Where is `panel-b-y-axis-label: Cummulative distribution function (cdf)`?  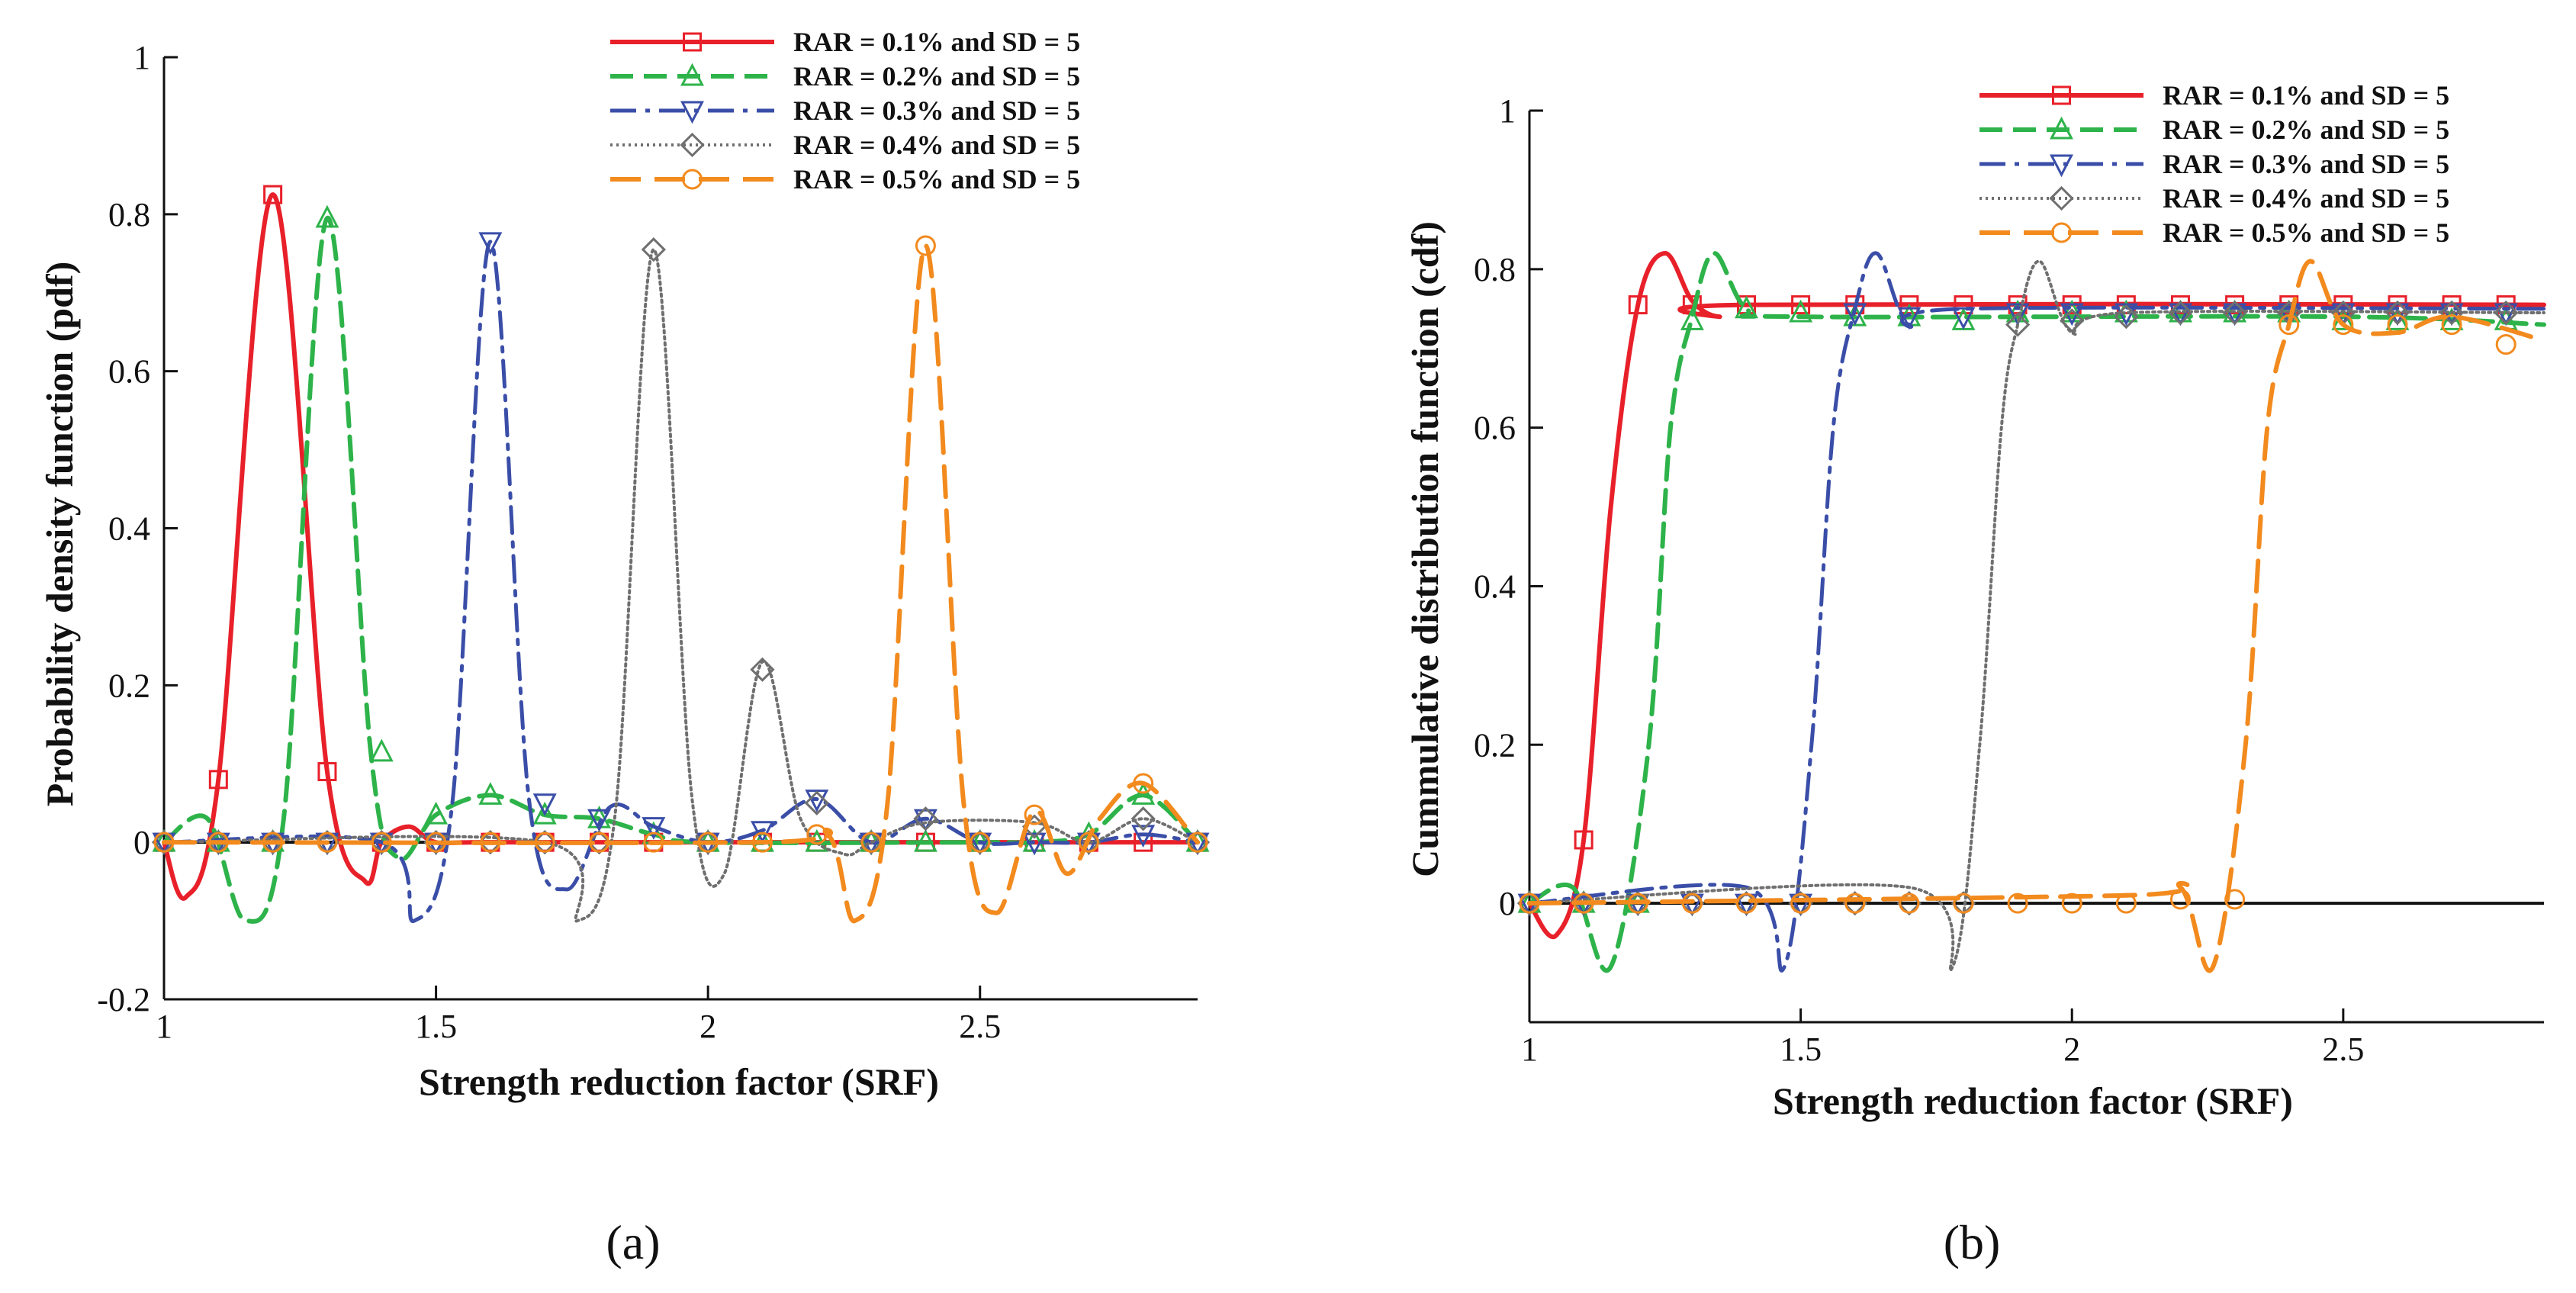 panel-b-y-axis-label: Cummulative distribution function (cdf) is located at coordinates (1425, 549).